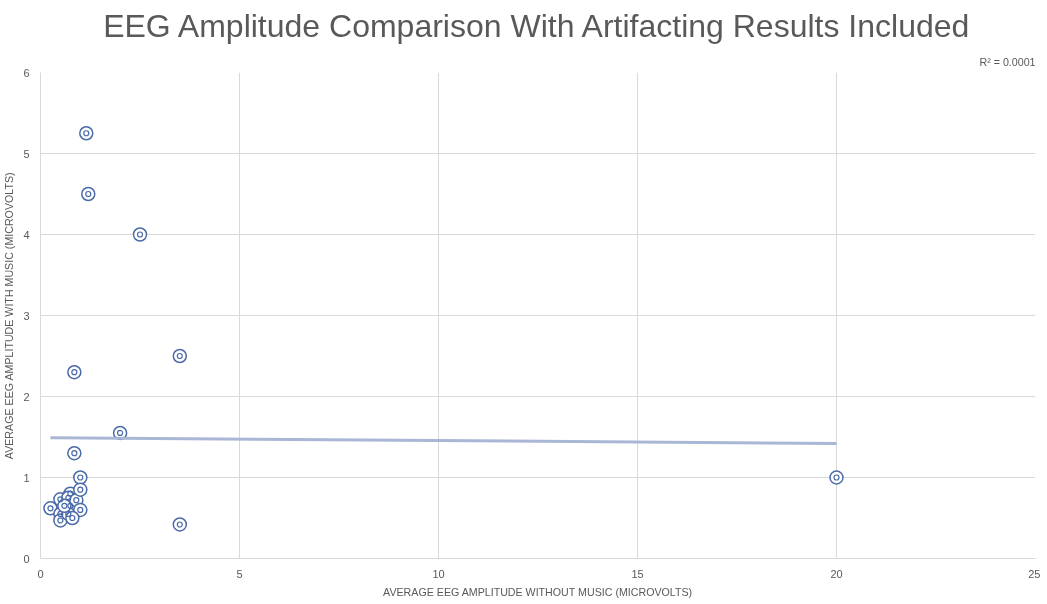  I want to click on text: R² = 0.0001, so click(1007, 61).